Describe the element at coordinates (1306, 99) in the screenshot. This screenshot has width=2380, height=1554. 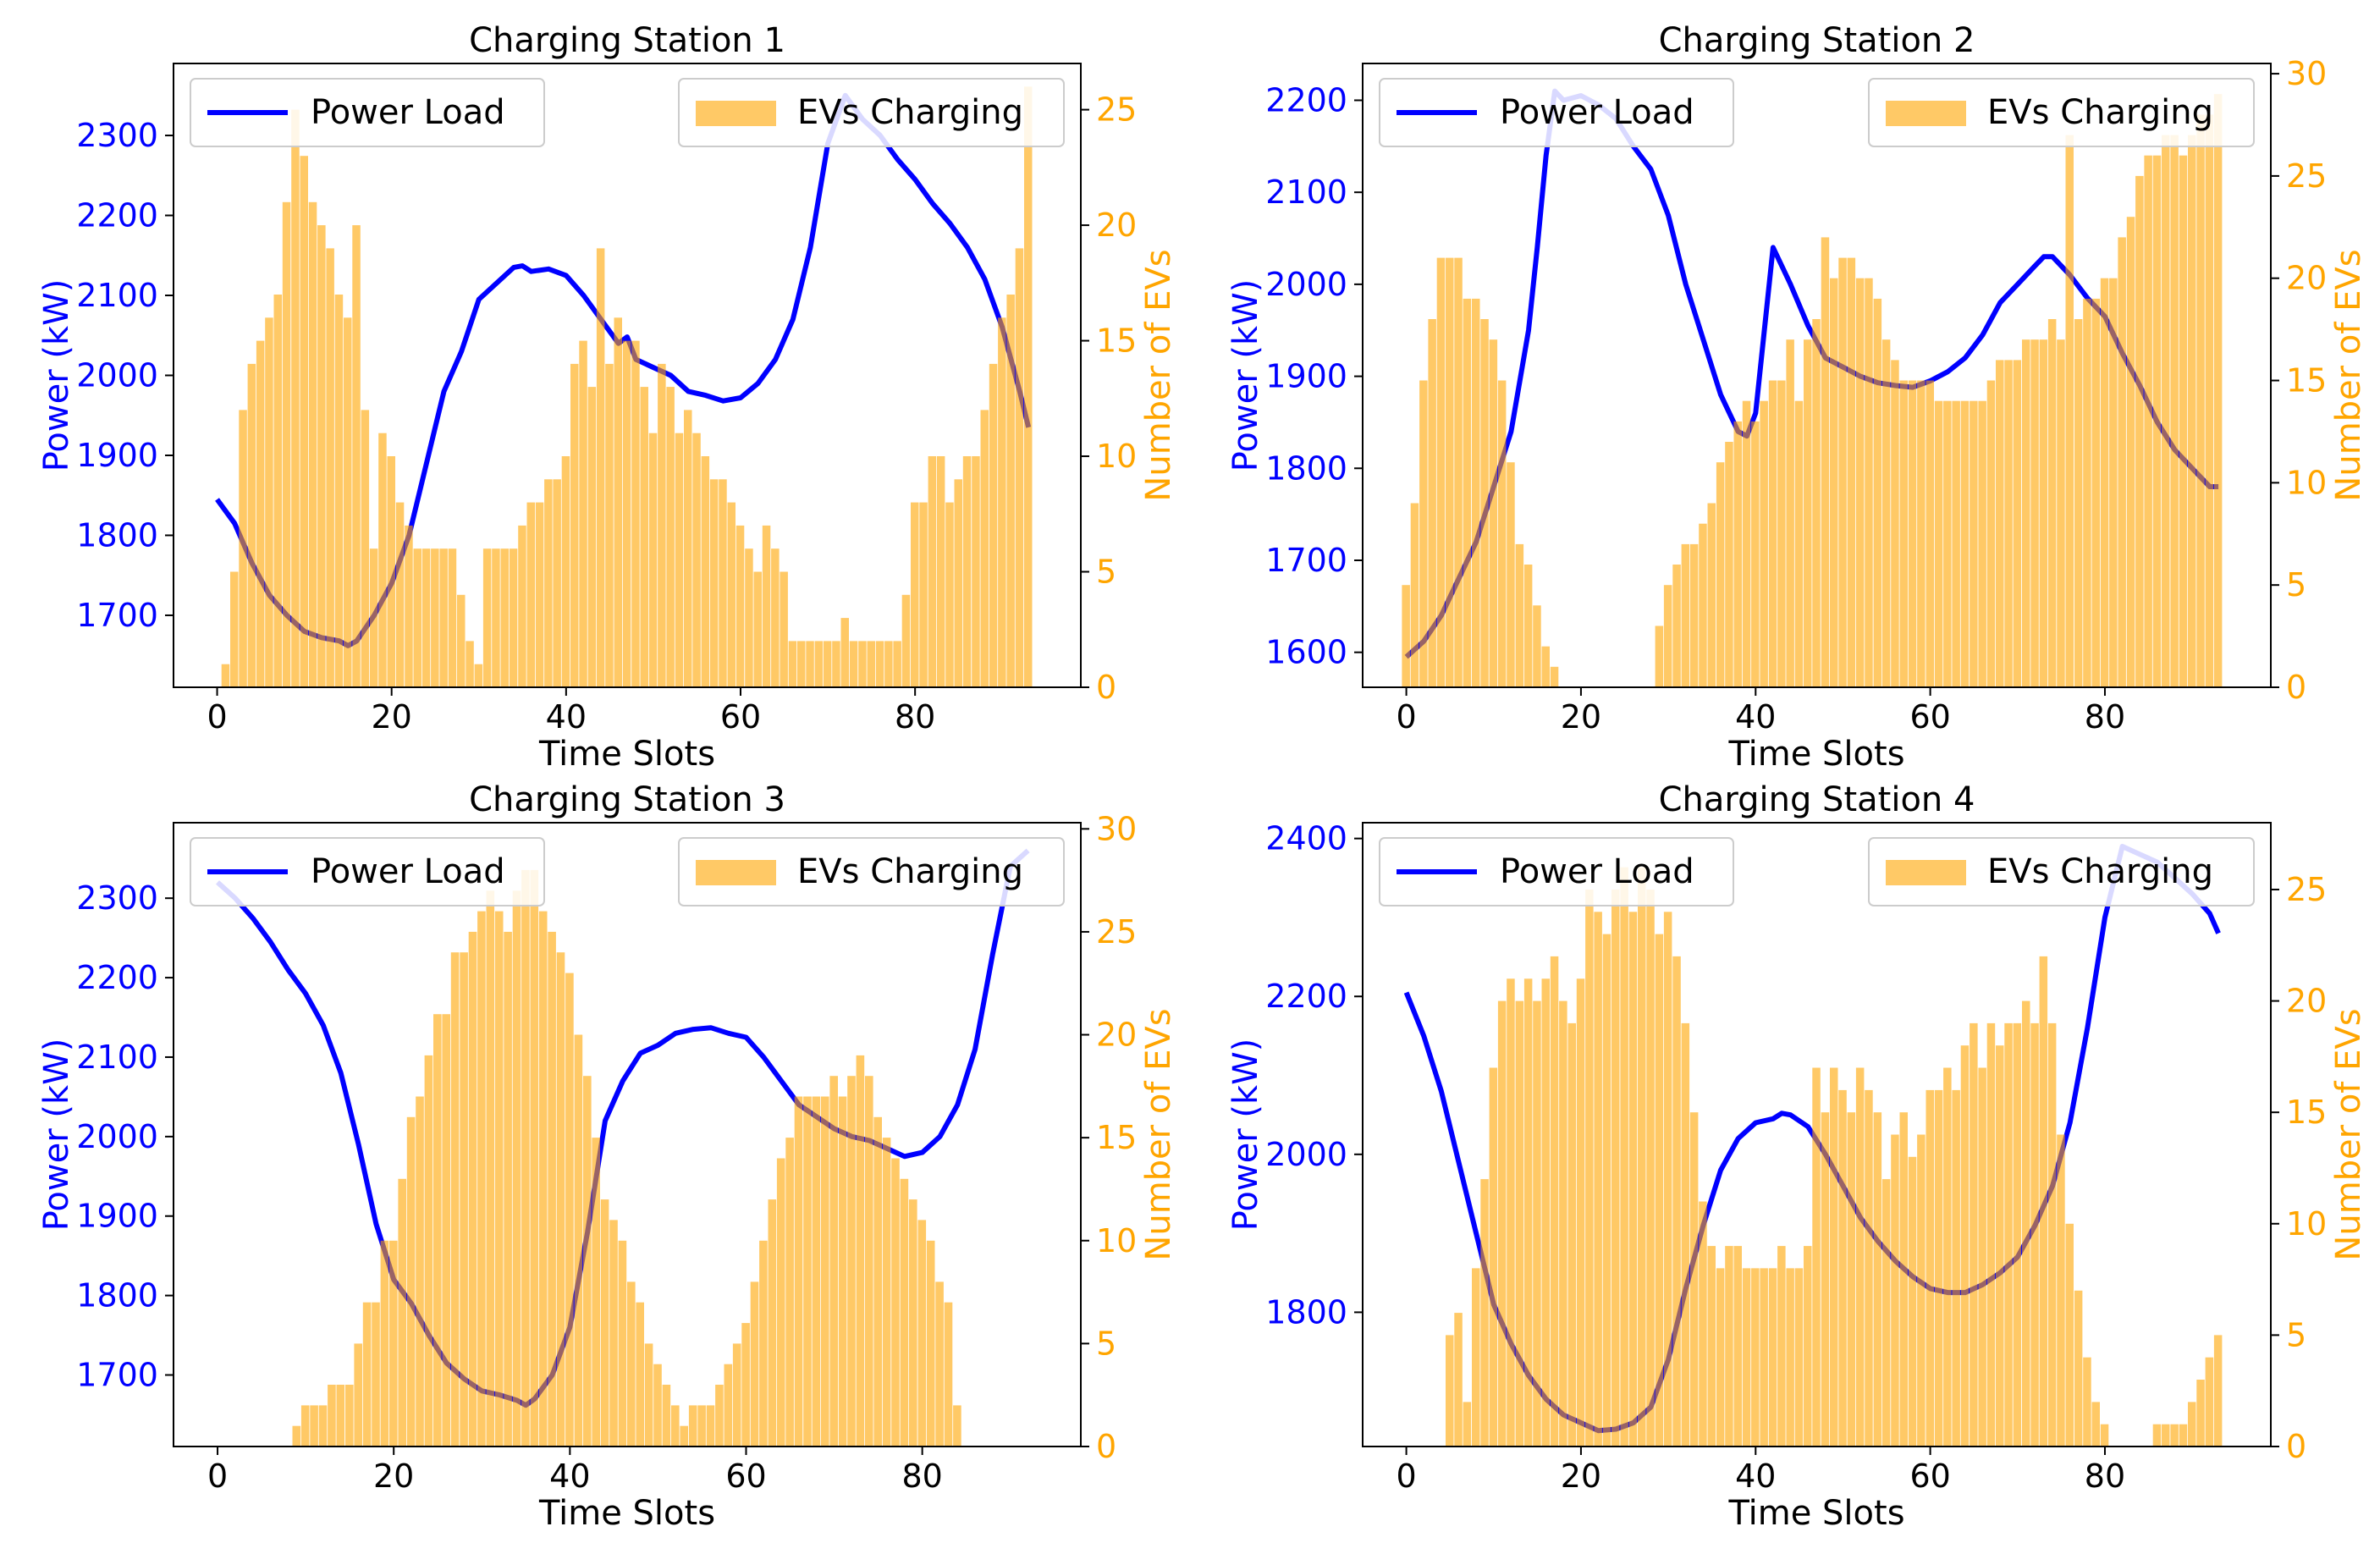
I see `y-left-tick-label: 2200` at that location.